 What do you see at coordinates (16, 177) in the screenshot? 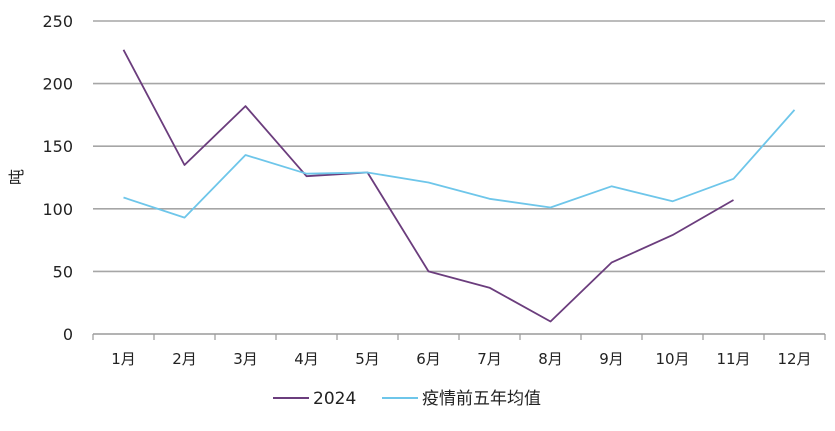
I see `y-axis-label: 吨` at bounding box center [16, 177].